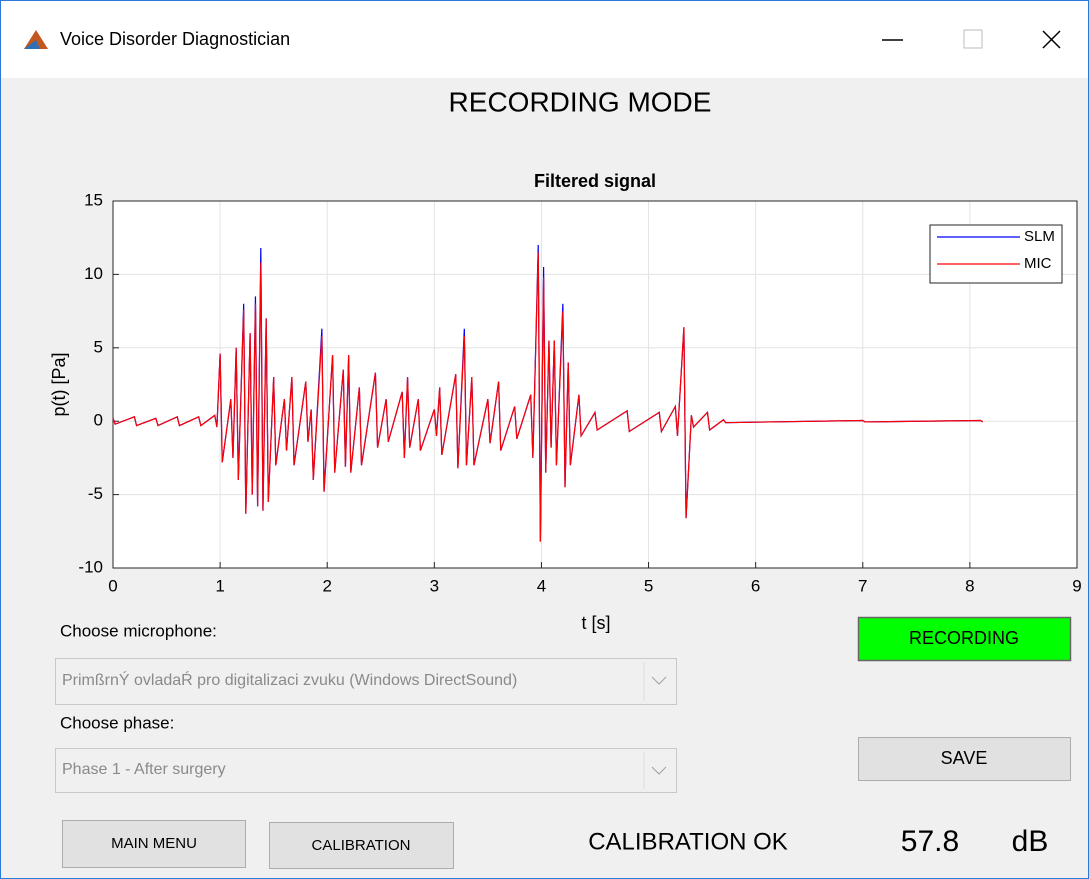 The height and width of the screenshot is (879, 1089). Describe the element at coordinates (98, 420) in the screenshot. I see `y-tick-label: 0` at that location.